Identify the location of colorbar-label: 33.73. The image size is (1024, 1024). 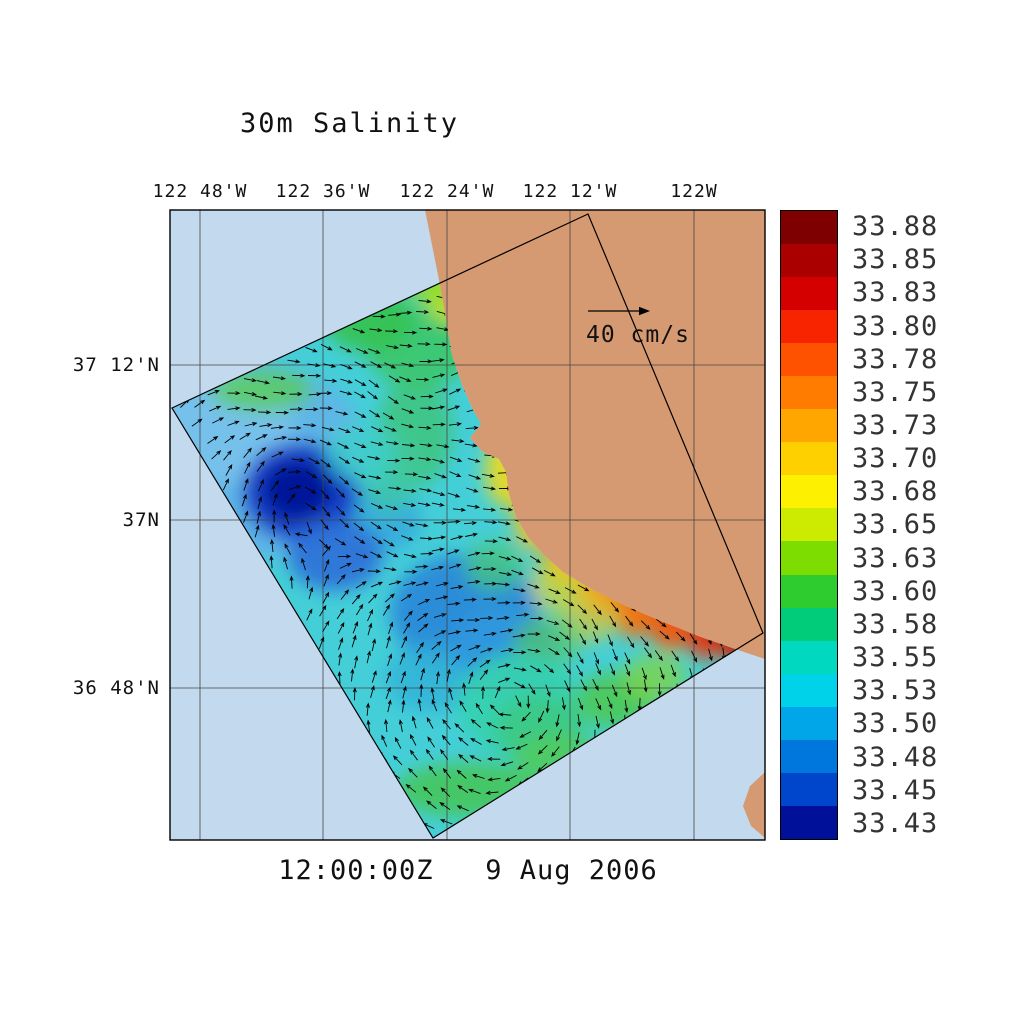
(895, 426).